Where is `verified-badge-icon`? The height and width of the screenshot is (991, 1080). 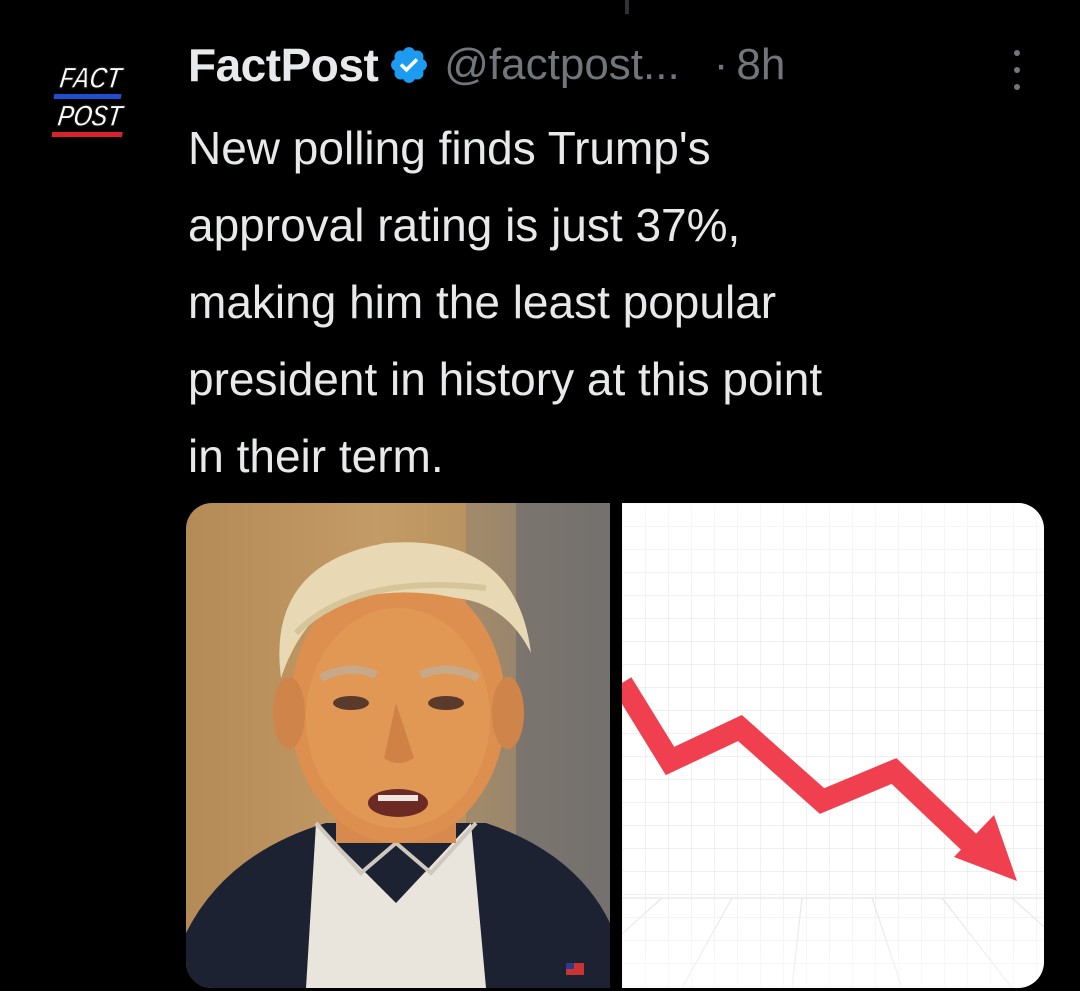 verified-badge-icon is located at coordinates (409, 65).